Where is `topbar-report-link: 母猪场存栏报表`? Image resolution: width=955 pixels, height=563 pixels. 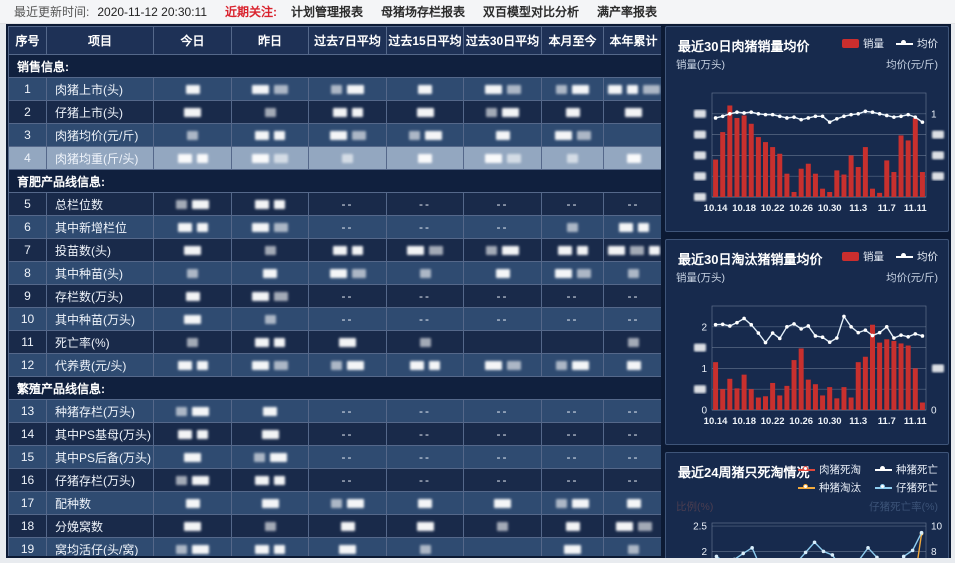
topbar-report-link: 母猪场存栏报表 is located at coordinates (423, 12).